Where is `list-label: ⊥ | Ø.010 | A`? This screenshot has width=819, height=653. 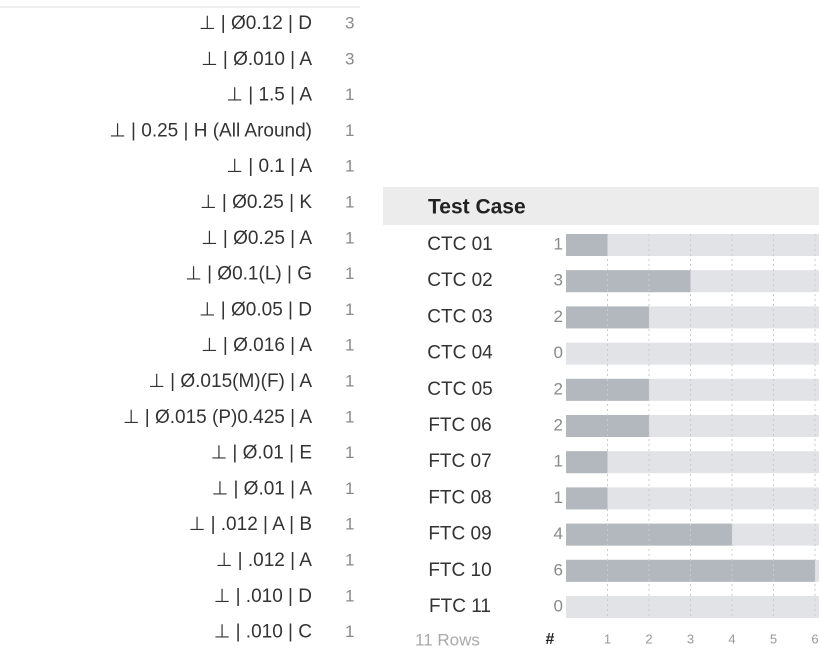 list-label: ⊥ | Ø.010 | A is located at coordinates (256, 59).